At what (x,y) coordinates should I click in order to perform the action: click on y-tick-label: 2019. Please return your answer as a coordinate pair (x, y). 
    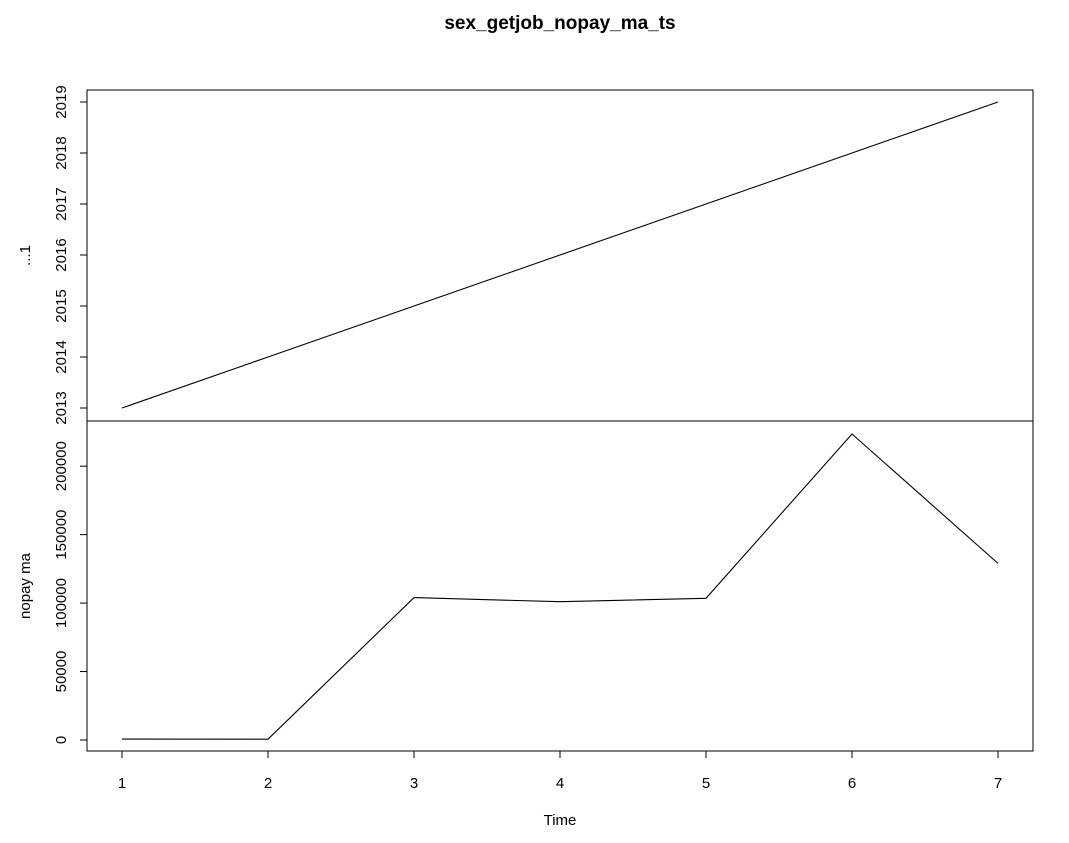
    Looking at the image, I should click on (61, 101).